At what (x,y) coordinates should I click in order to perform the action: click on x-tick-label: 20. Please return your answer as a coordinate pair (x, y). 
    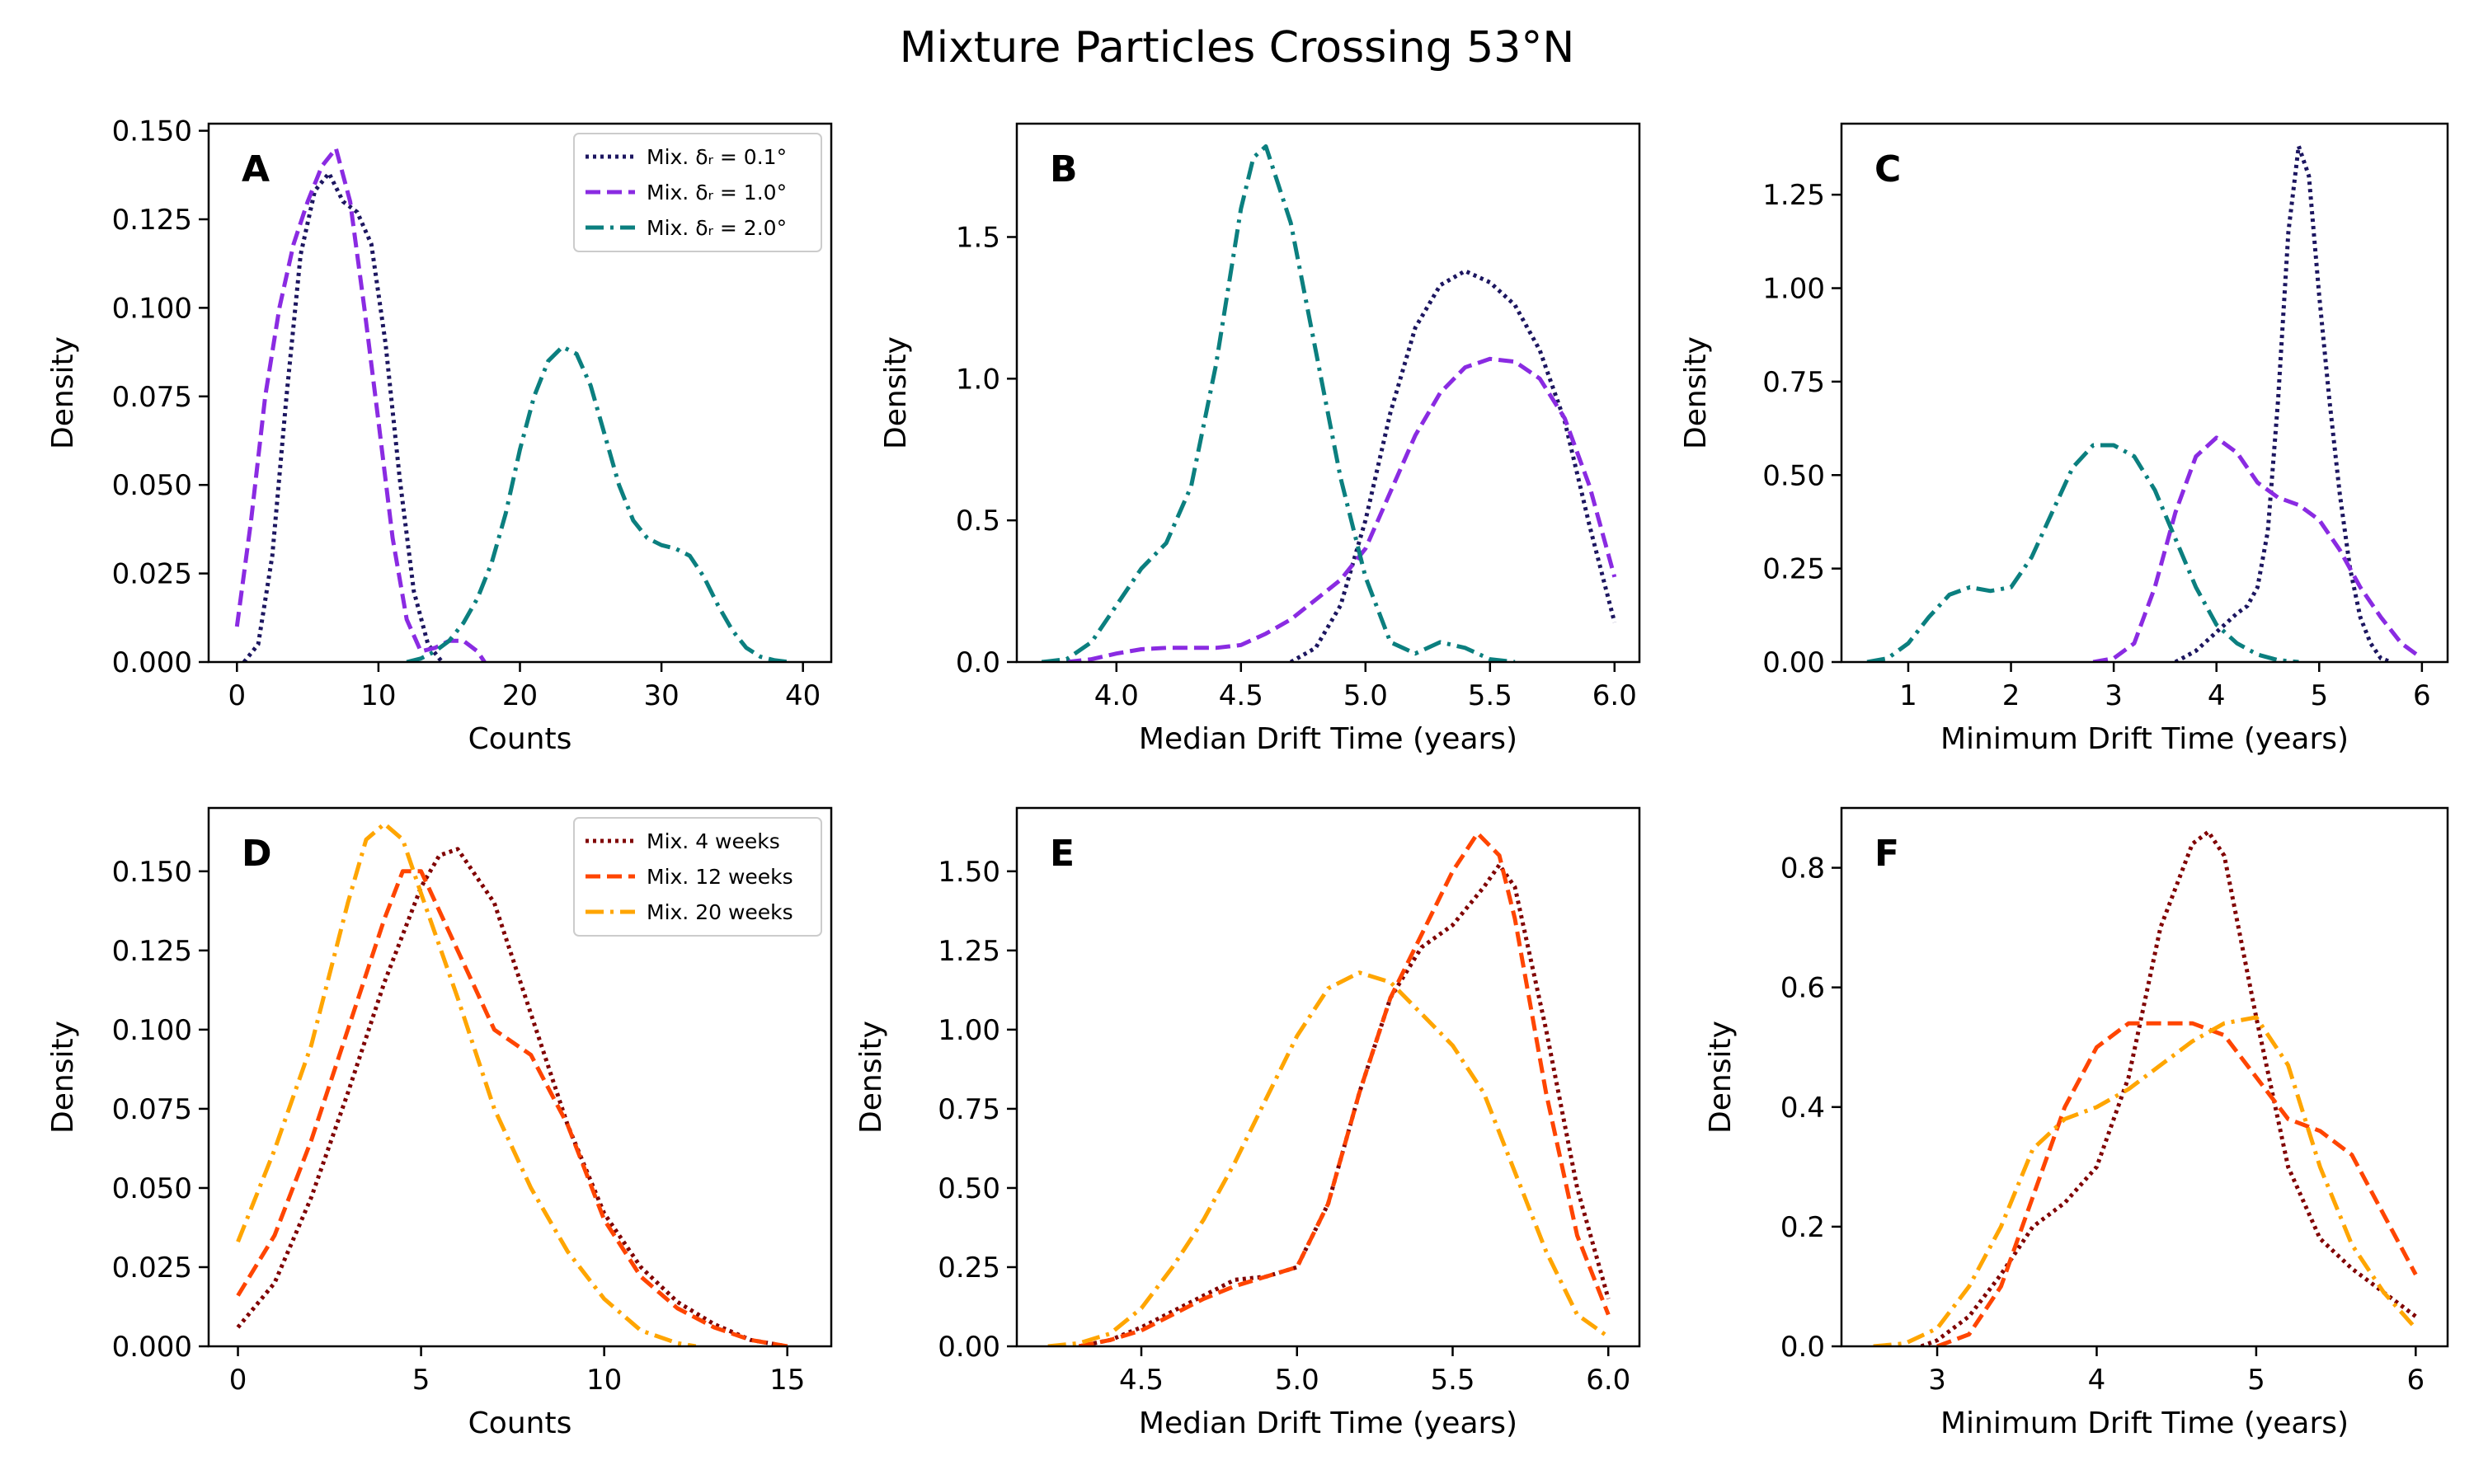
    Looking at the image, I should click on (520, 695).